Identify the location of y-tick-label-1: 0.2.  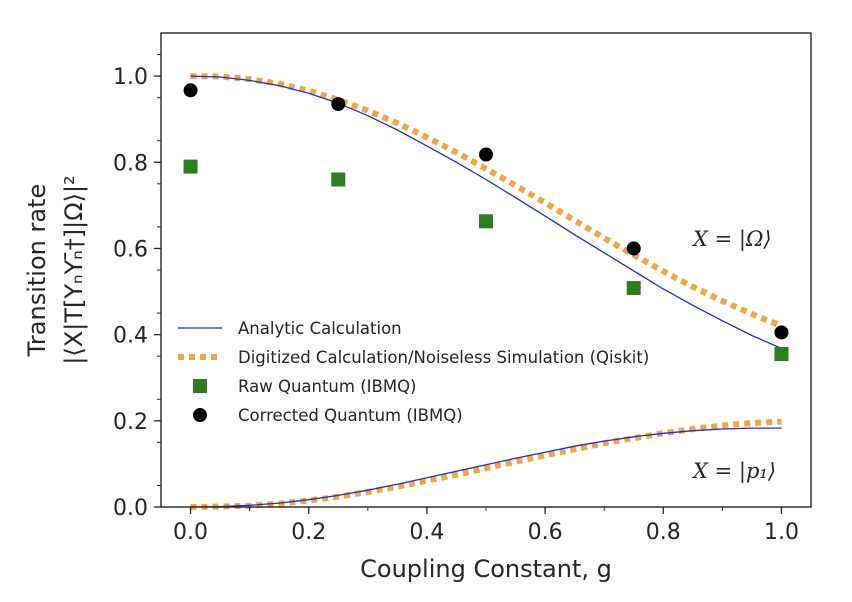
(130, 422).